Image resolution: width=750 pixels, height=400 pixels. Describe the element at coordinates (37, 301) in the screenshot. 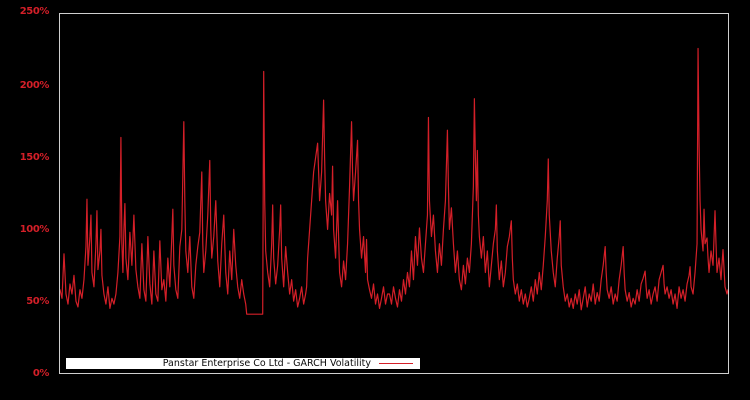

I see `y-tick-label-50: 50%` at that location.